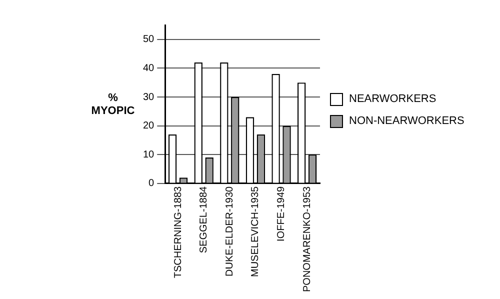 This screenshot has height=299, width=500. I want to click on y-tick-label: 20, so click(149, 126).